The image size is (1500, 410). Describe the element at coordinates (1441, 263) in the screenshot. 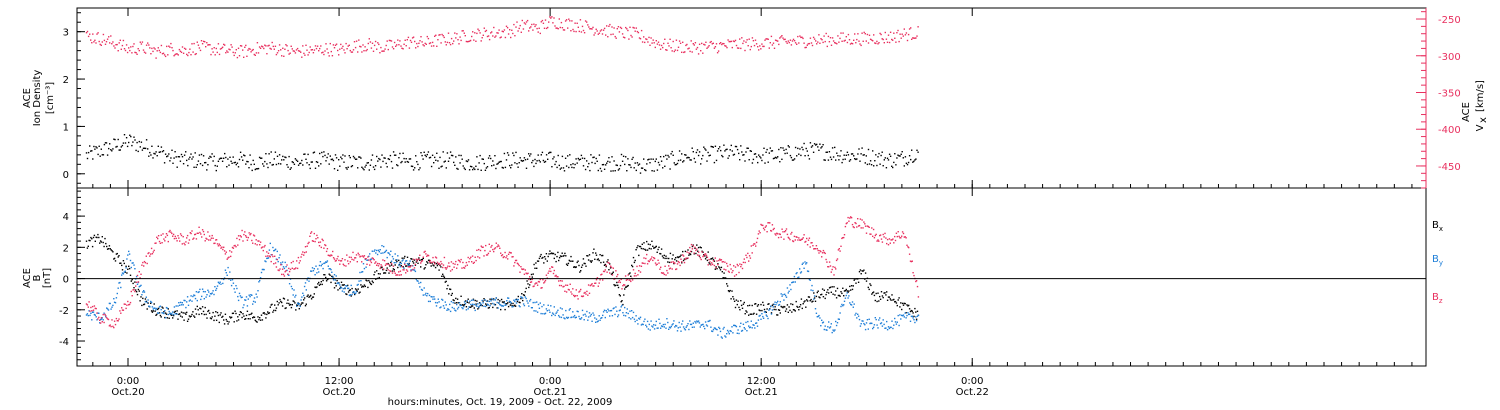

I see `legend-by-sub: y` at that location.